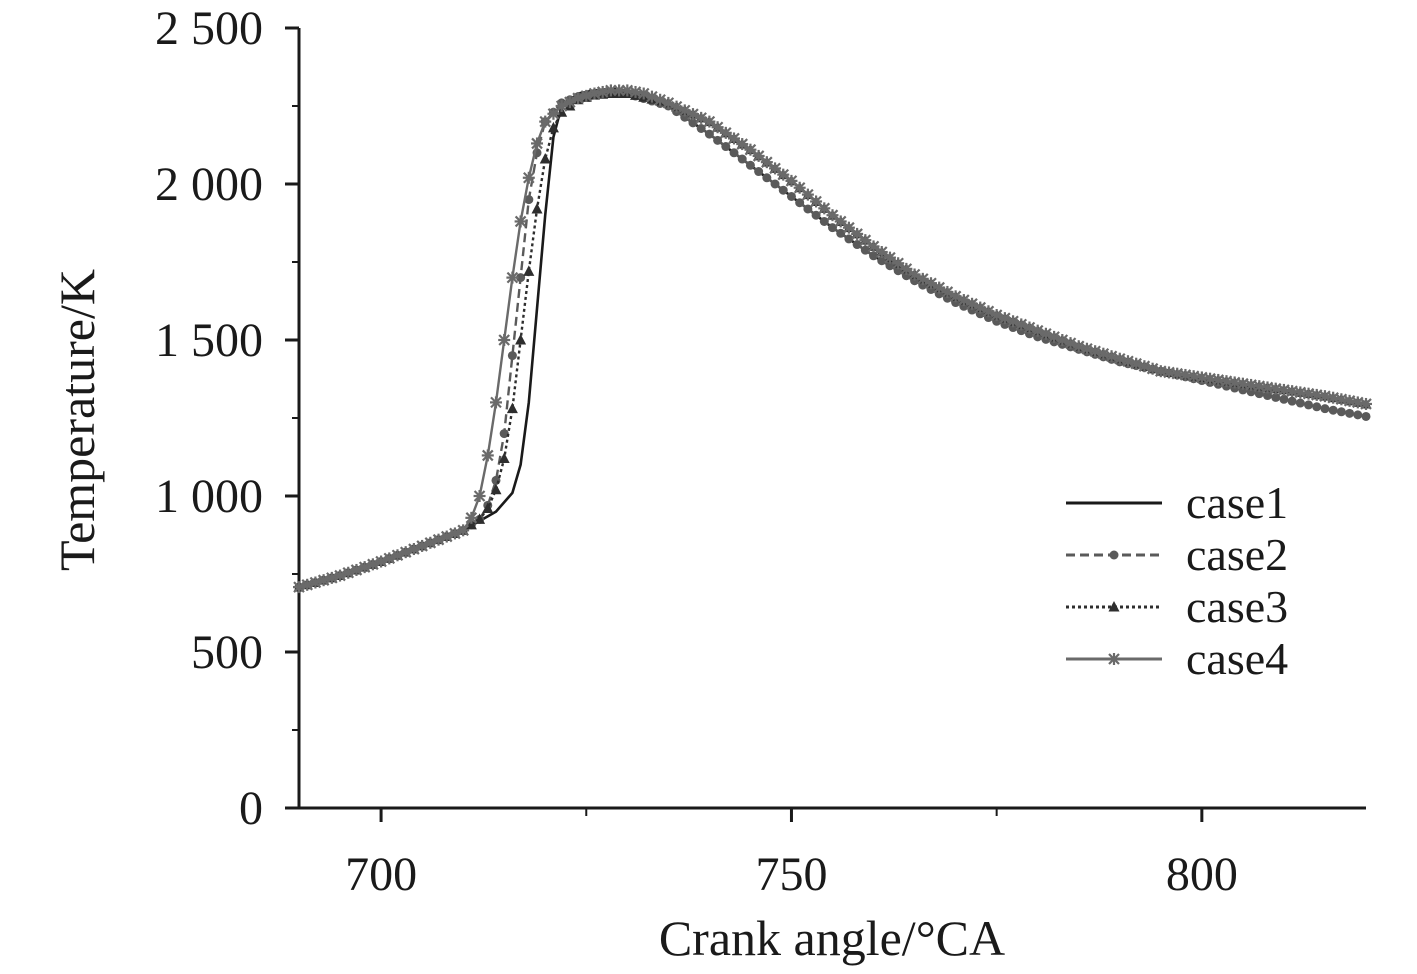 This screenshot has height=974, width=1417. What do you see at coordinates (77, 420) in the screenshot?
I see `y-axis-title: Temperature/K` at bounding box center [77, 420].